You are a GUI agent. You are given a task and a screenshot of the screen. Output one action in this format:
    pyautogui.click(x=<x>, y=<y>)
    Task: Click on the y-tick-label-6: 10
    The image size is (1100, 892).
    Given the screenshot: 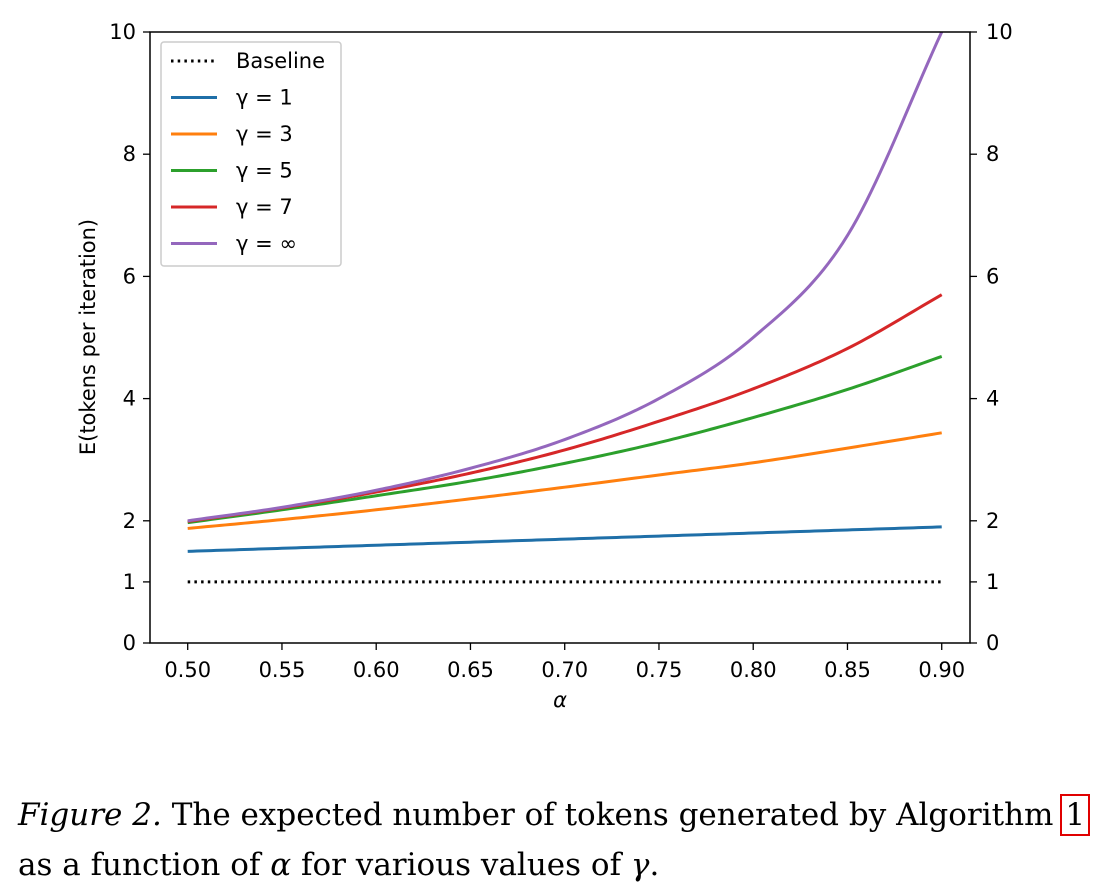 What is the action you would take?
    pyautogui.click(x=122, y=32)
    